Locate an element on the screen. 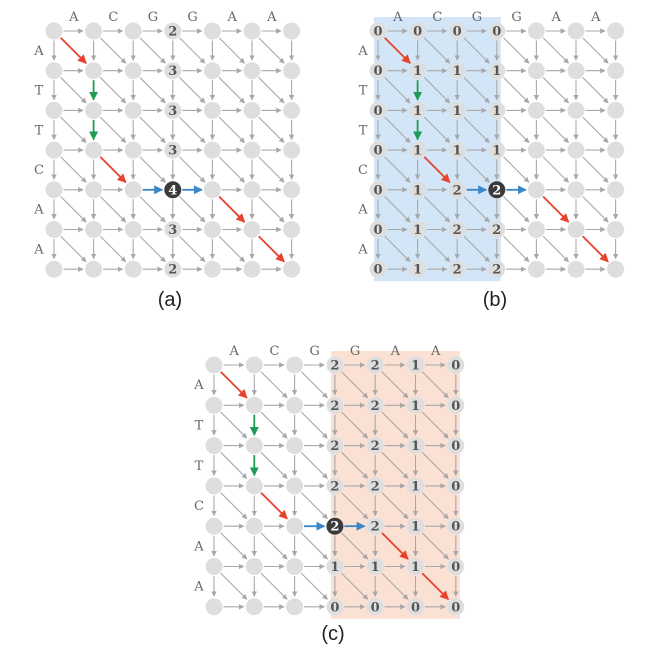 This screenshot has width=666, height=651. node-value: 3 is located at coordinates (172, 111).